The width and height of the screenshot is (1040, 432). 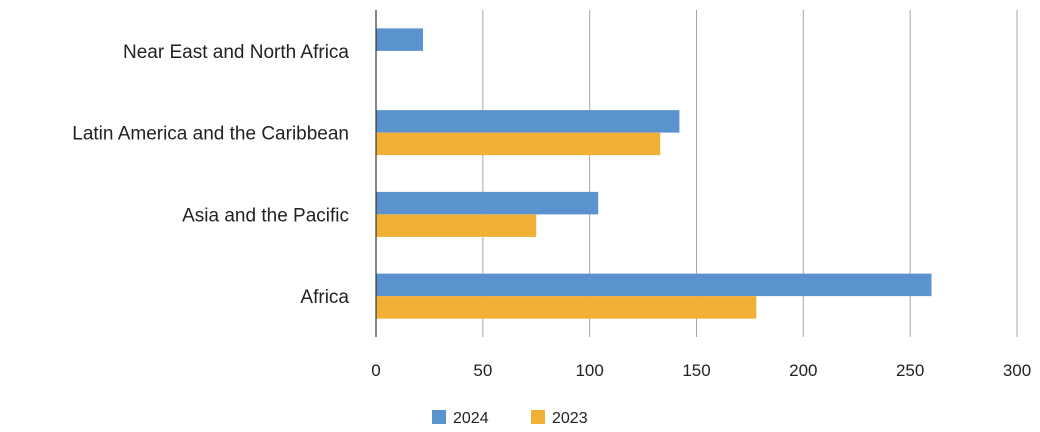 I want to click on legend-swatch-2024, so click(x=439, y=417).